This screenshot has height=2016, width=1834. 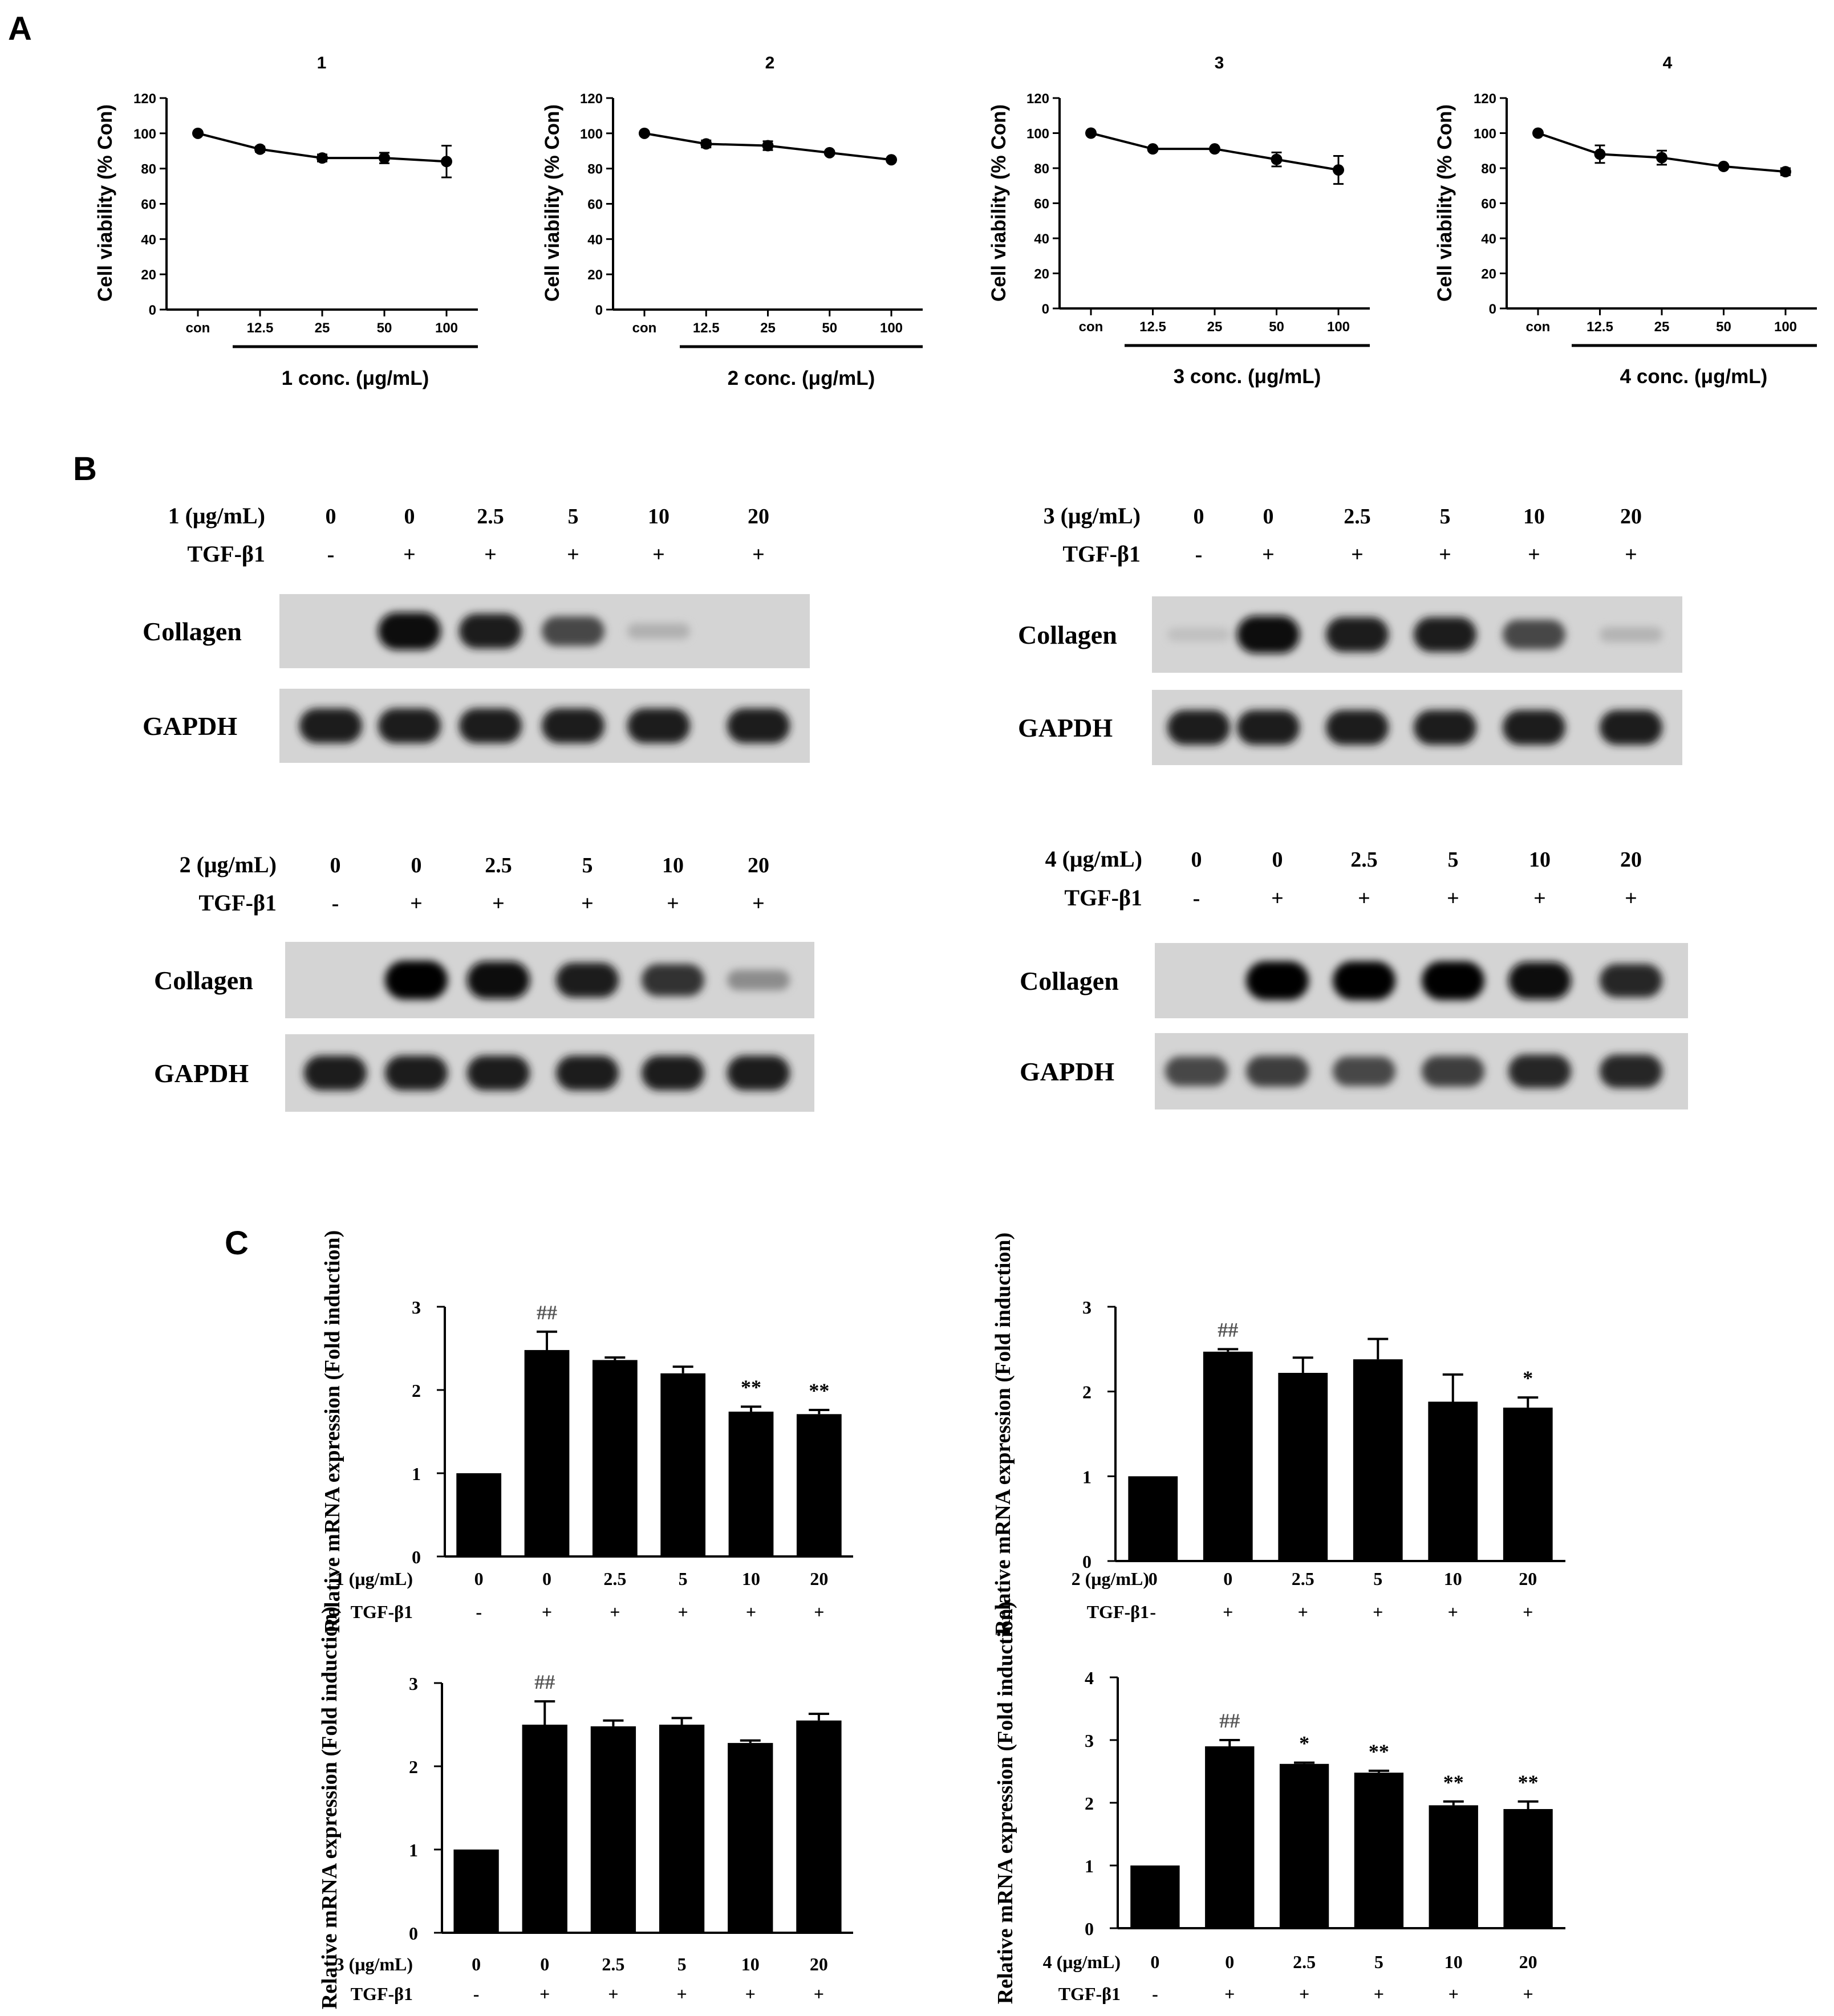 I want to click on x-tick-label: 25, so click(x=768, y=328).